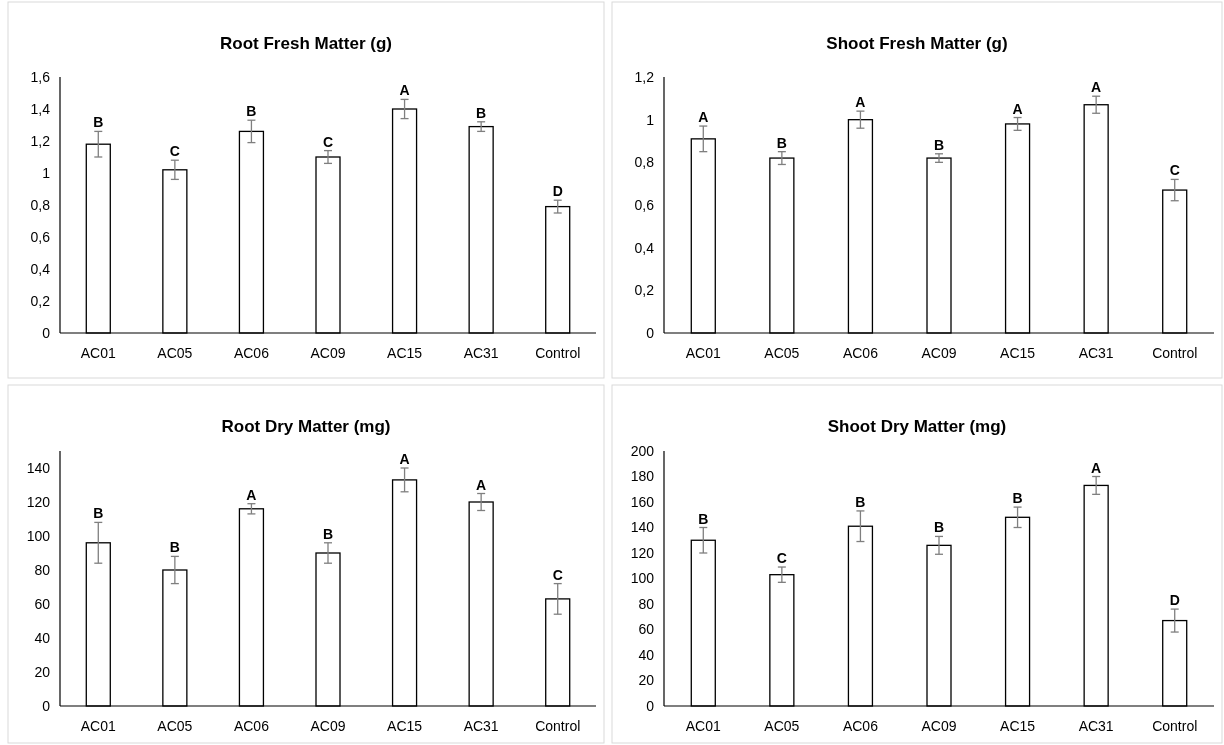  What do you see at coordinates (642, 476) in the screenshot?
I see `y-tick-label: 180` at bounding box center [642, 476].